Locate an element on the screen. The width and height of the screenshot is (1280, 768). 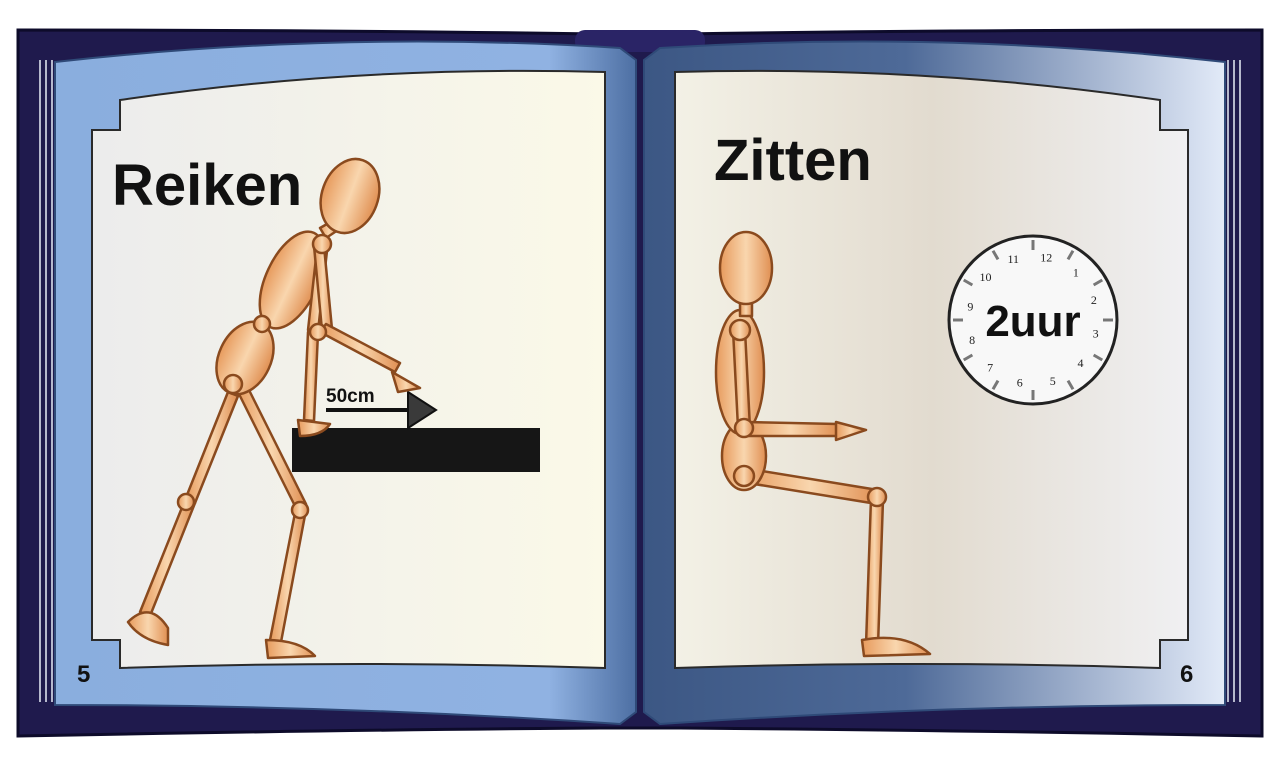
clock-number: 10 is located at coordinates (985, 277).